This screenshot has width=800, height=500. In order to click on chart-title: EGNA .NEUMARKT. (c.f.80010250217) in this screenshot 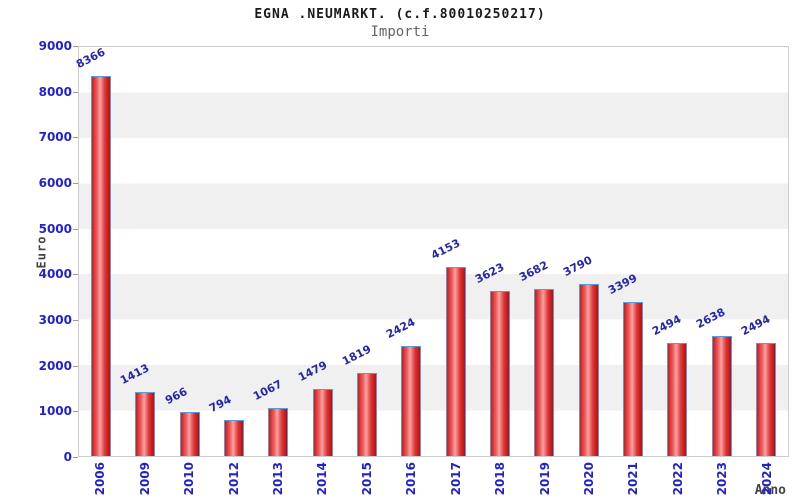, I will do `click(400, 14)`.